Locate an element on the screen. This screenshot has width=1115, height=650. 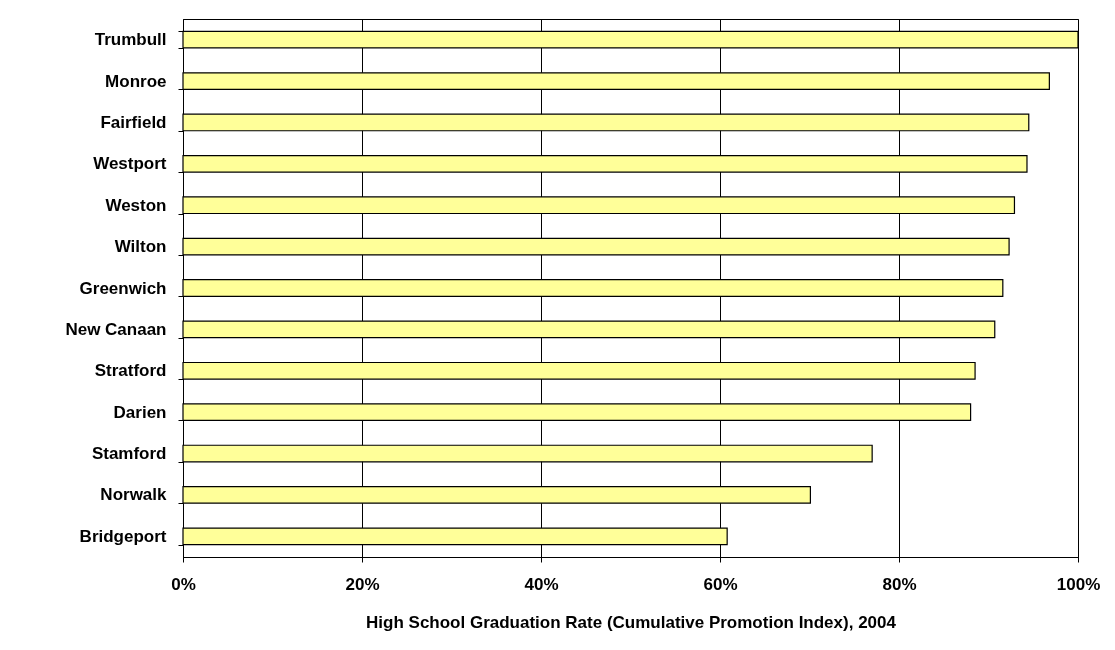
y-tick-label: Wilton is located at coordinates (140, 247).